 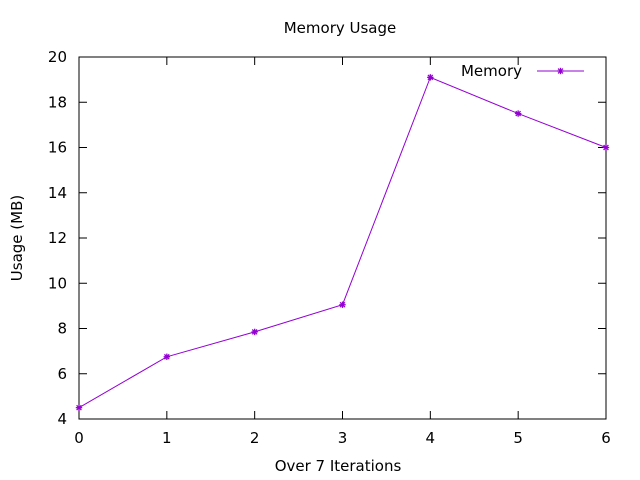 I want to click on x-tick-label: 2, so click(x=255, y=438).